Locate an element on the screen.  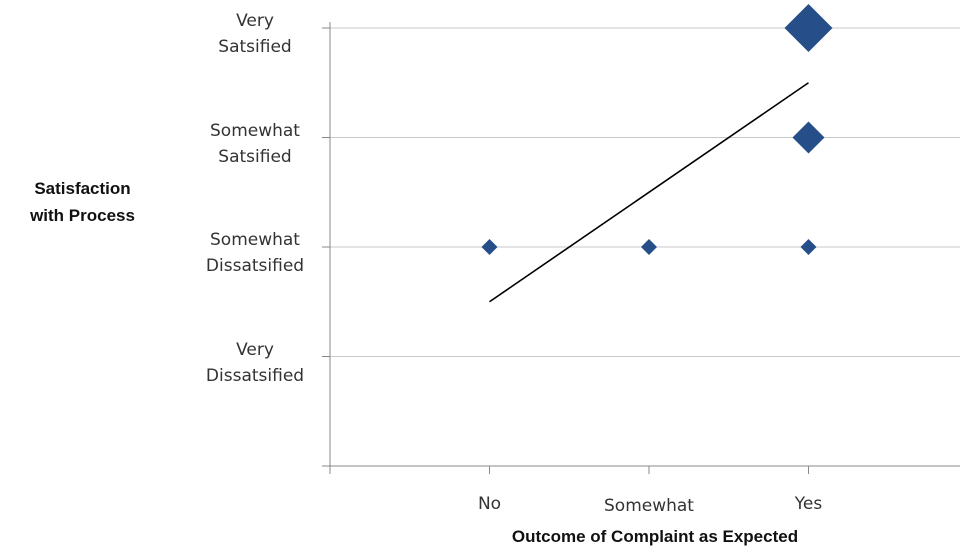
y-axis-title-text: Satisfaction with Process is located at coordinates (82, 202).